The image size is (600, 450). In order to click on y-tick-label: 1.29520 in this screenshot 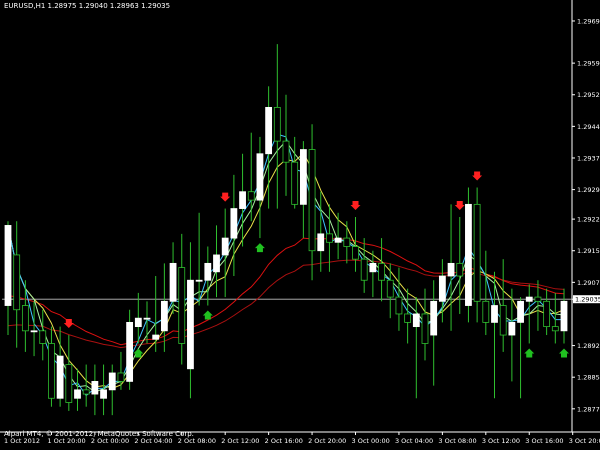, I will do `click(588, 95)`.